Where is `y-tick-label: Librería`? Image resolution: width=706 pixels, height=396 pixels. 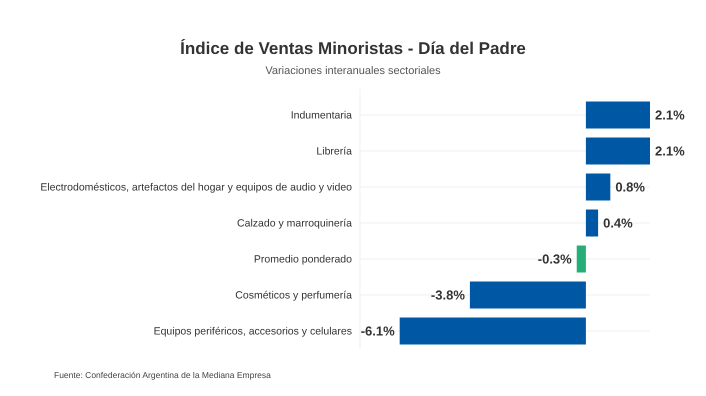 y-tick-label: Librería is located at coordinates (334, 152).